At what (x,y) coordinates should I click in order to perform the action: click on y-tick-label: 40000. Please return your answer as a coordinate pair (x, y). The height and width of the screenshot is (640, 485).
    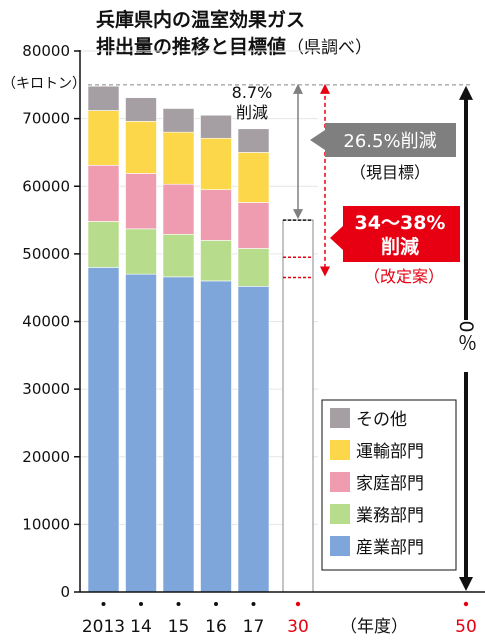
    Looking at the image, I should click on (46, 322).